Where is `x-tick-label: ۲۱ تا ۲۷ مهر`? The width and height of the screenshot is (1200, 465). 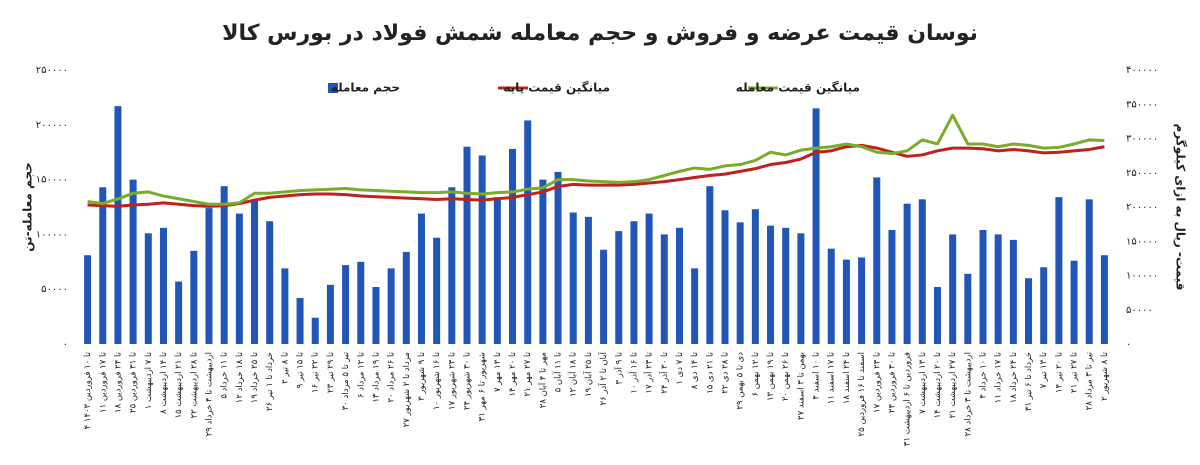
x-tick-label: ۲۱ تا ۲۷ مهر is located at coordinates (528, 373).